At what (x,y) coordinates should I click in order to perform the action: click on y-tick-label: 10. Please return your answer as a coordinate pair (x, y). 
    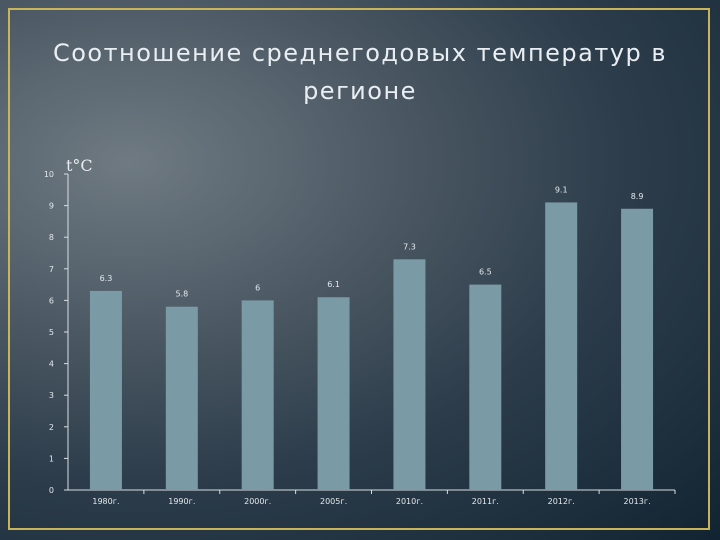
    Looking at the image, I should click on (49, 174).